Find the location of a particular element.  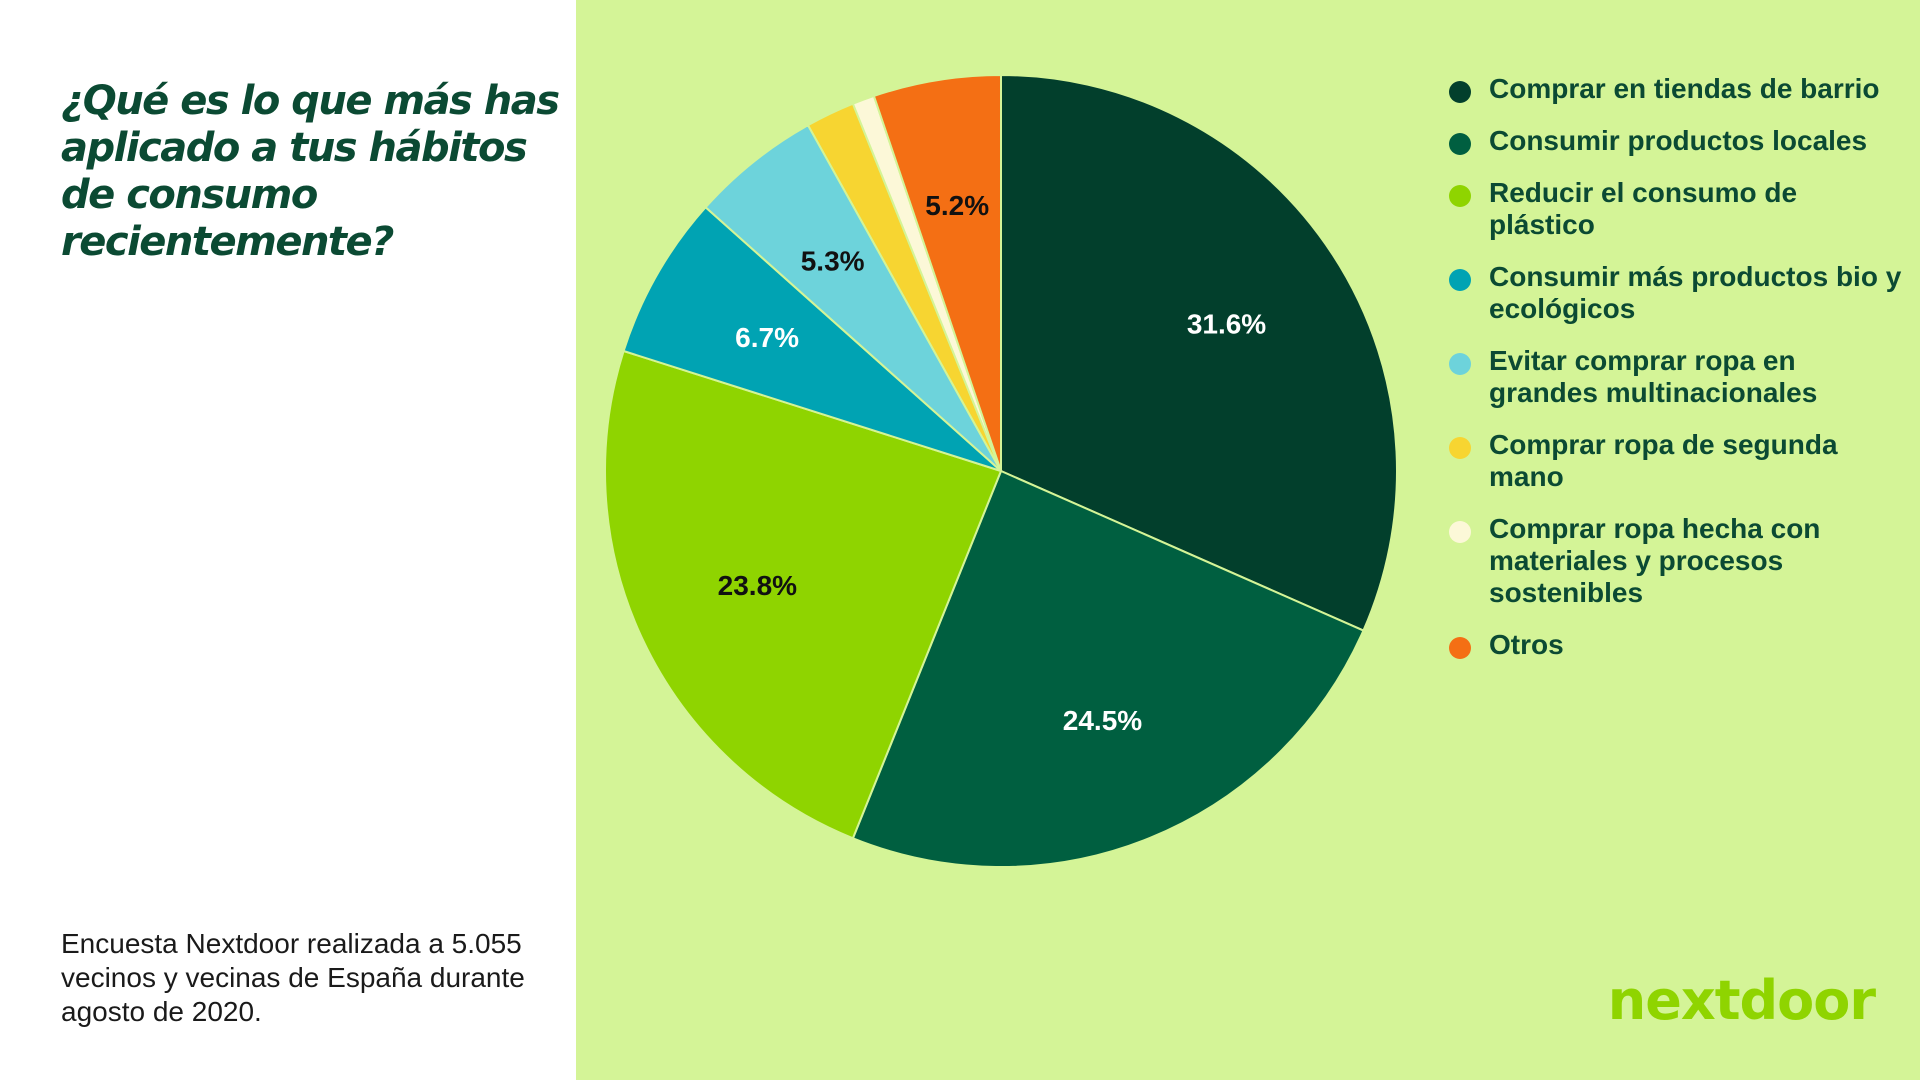

legend-label: Consumir más productos bio y ecológicos is located at coordinates (1695, 292).